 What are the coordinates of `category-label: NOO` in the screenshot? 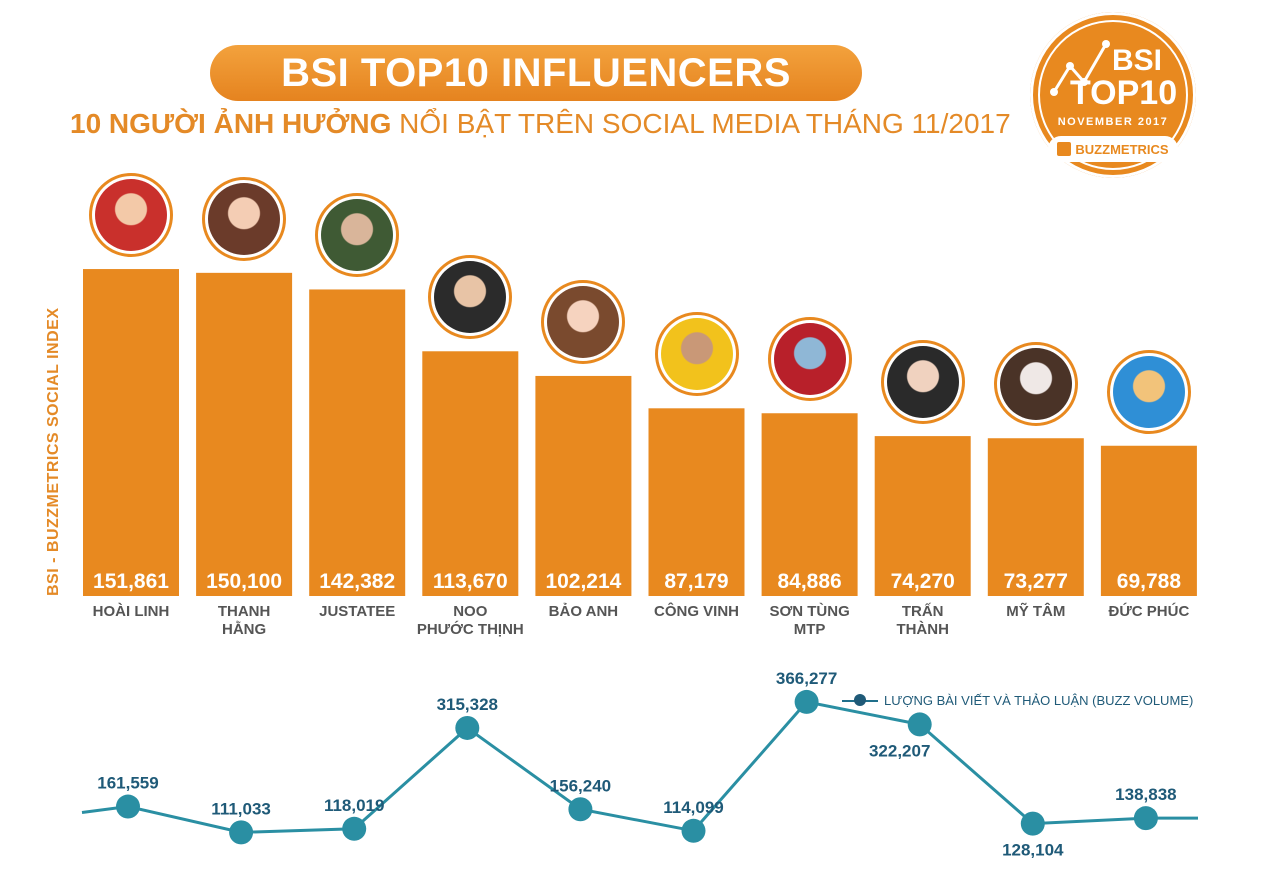 It's located at (470, 611).